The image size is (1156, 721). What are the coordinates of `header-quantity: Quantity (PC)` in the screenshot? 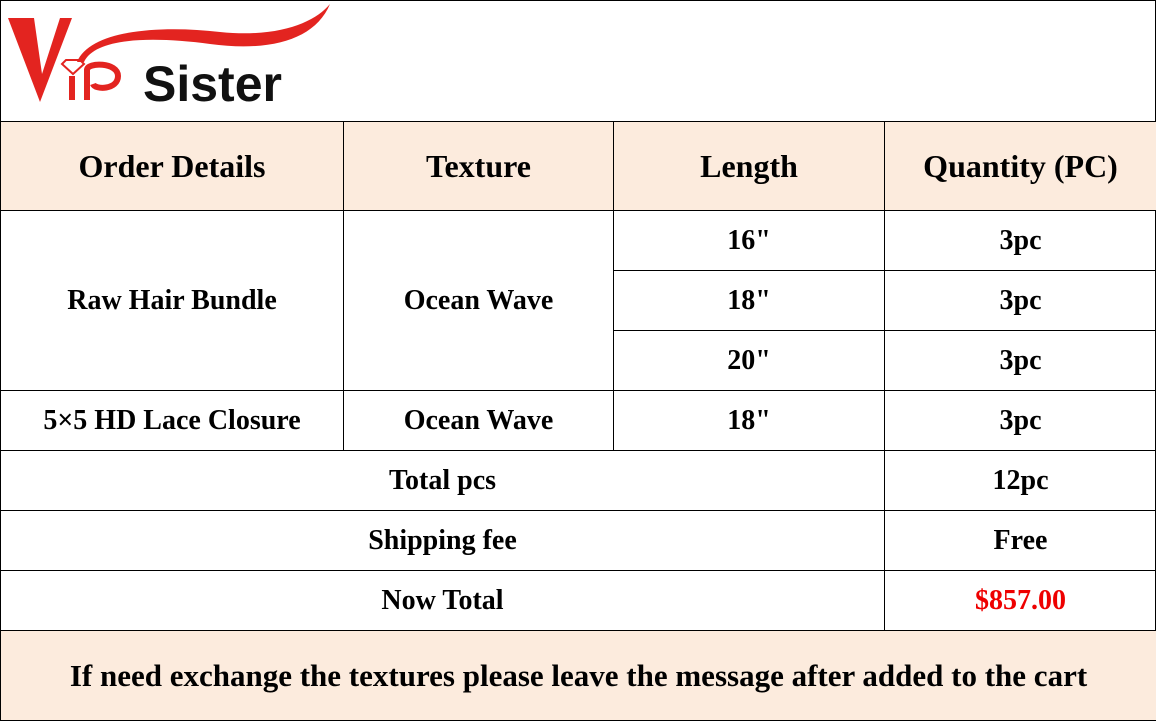 It's located at (1020, 166).